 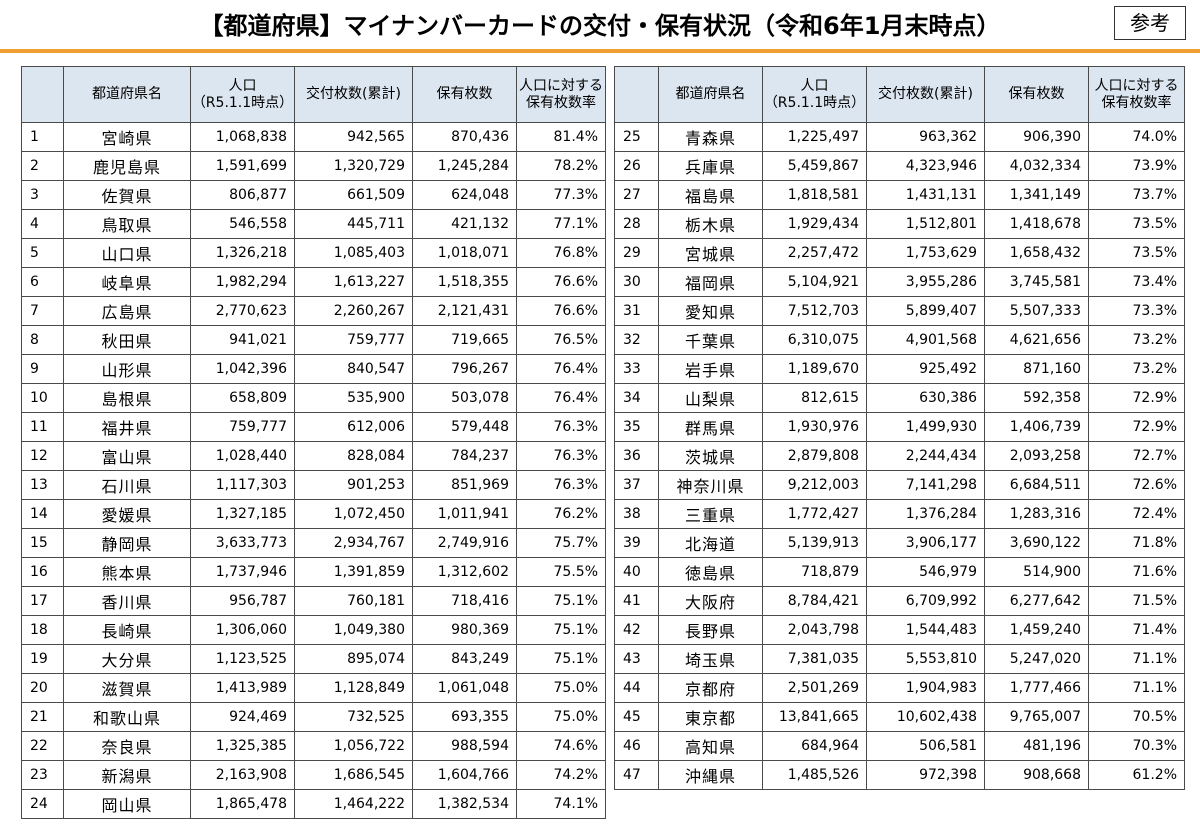 I want to click on cell-held: 1,283,316, so click(x=1036, y=514).